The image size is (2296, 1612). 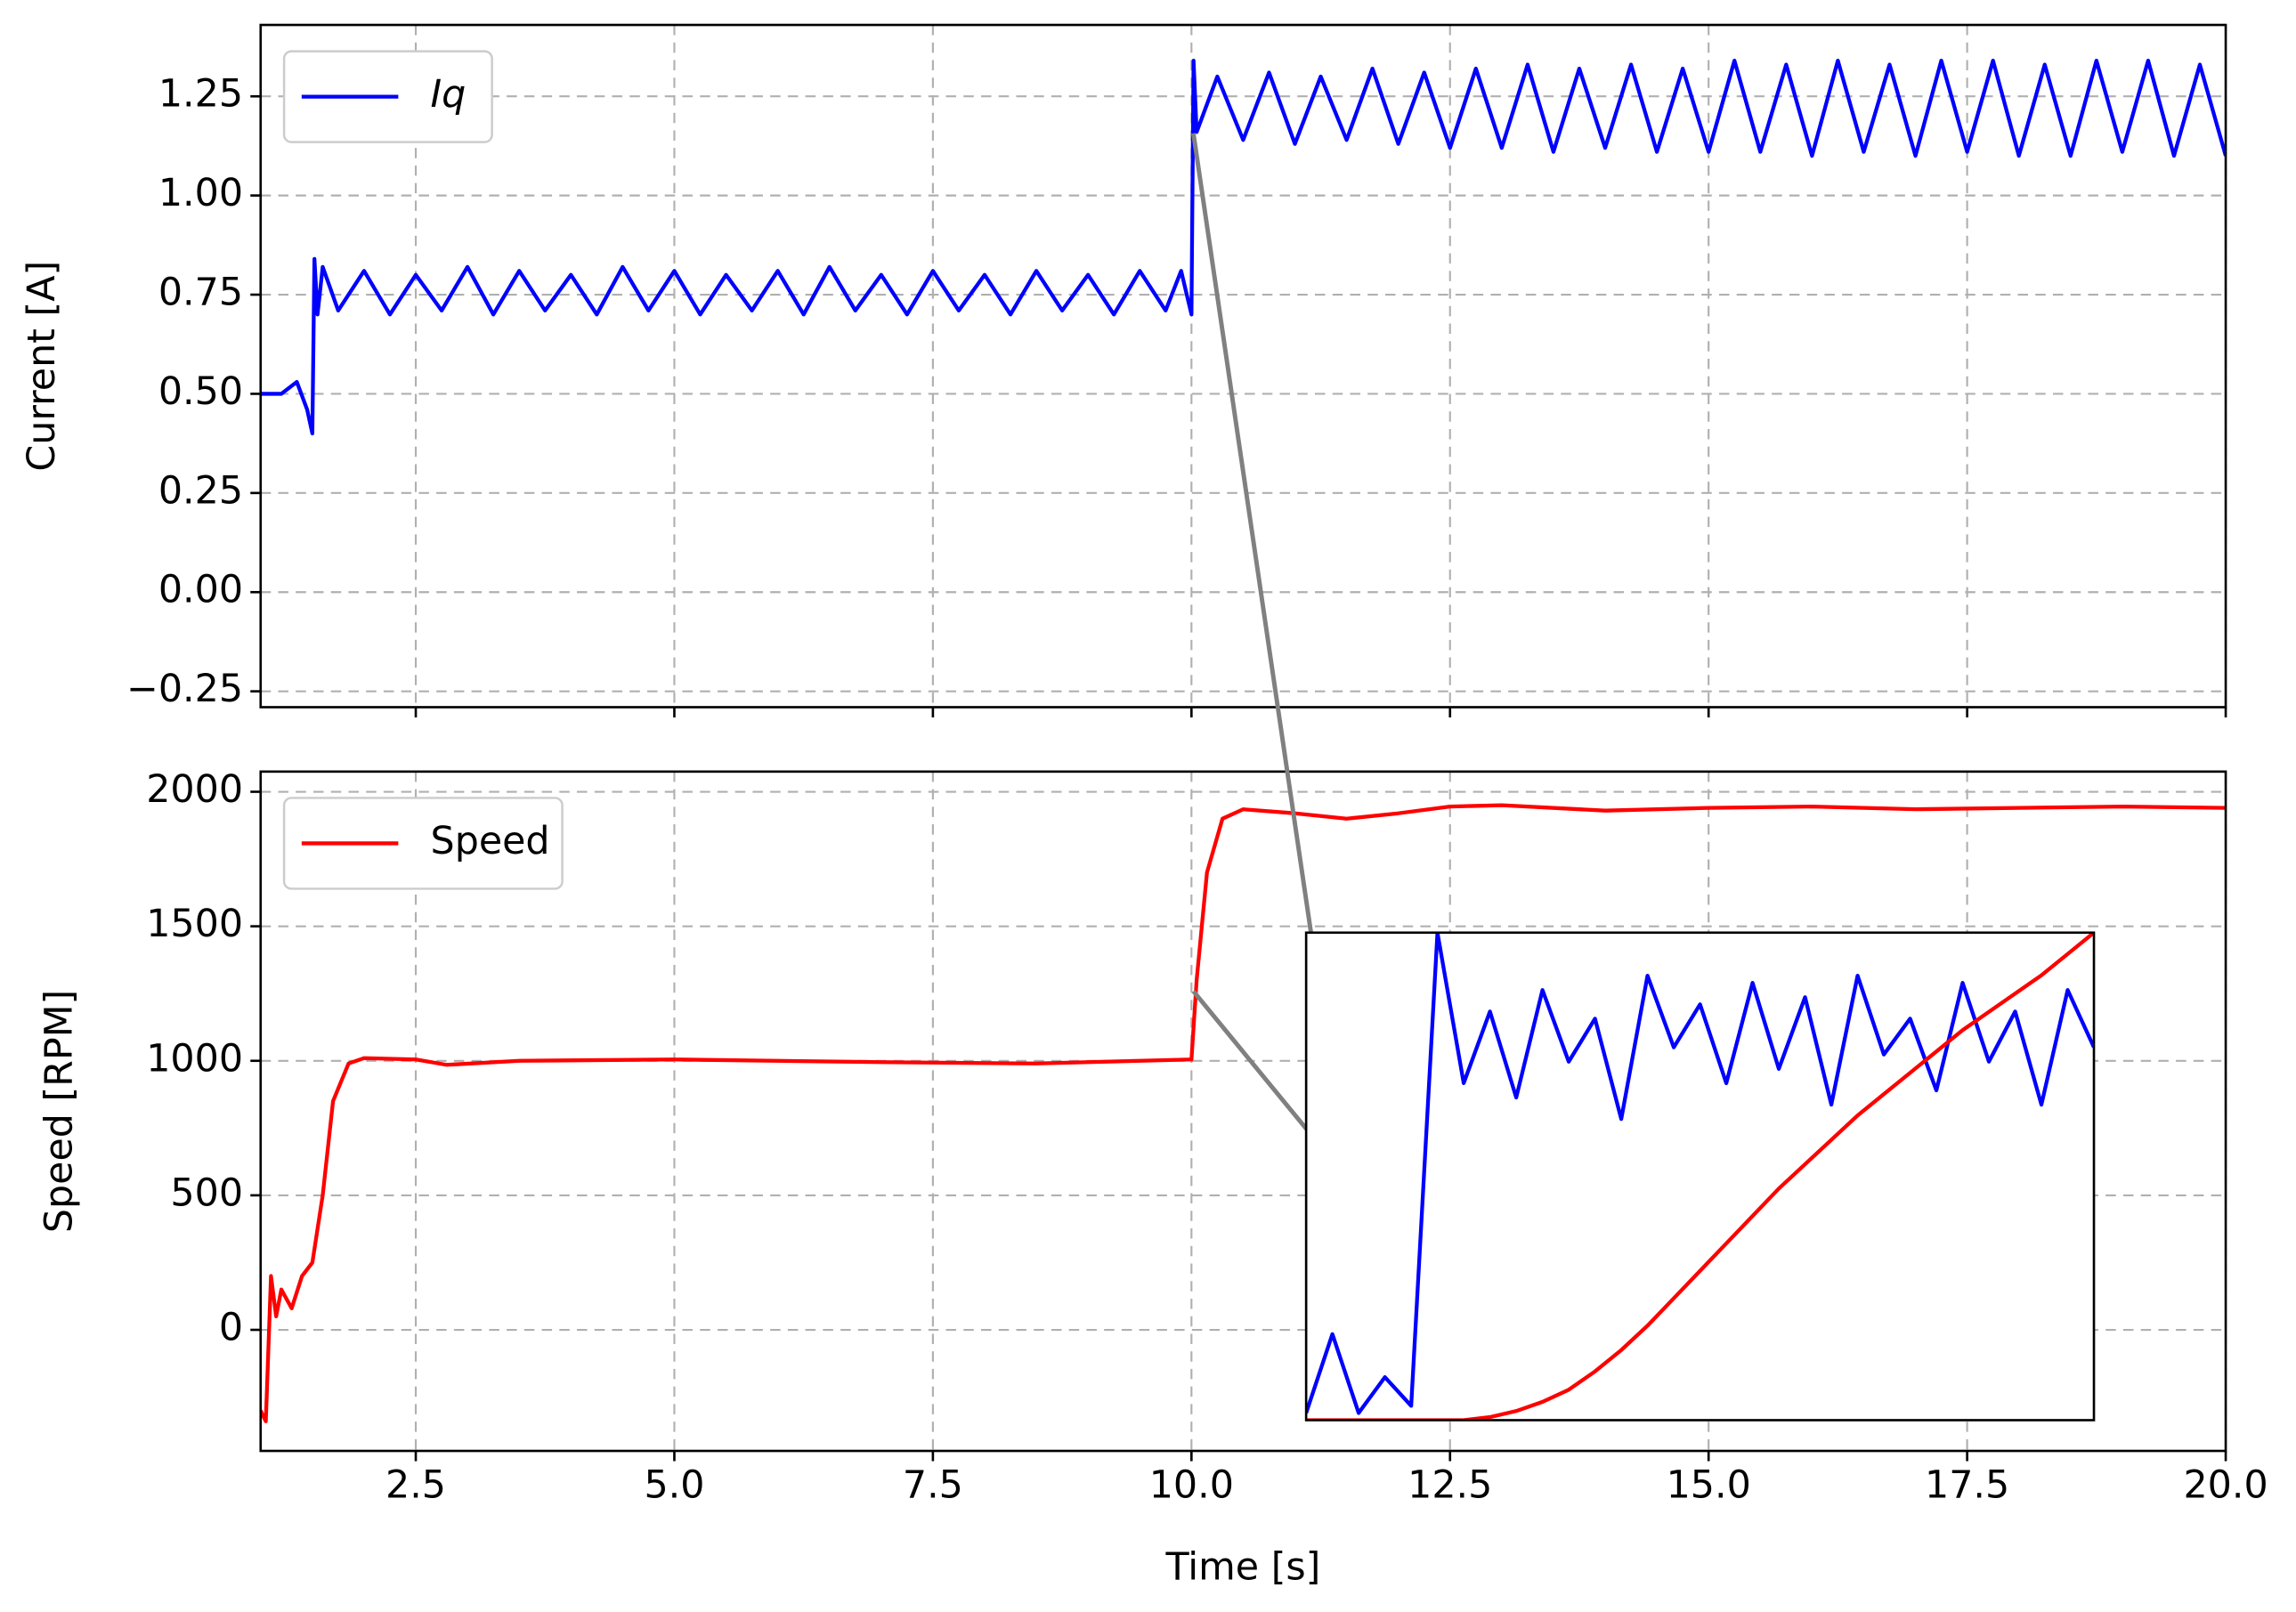 What do you see at coordinates (423, 843) in the screenshot?
I see `legend-box` at bounding box center [423, 843].